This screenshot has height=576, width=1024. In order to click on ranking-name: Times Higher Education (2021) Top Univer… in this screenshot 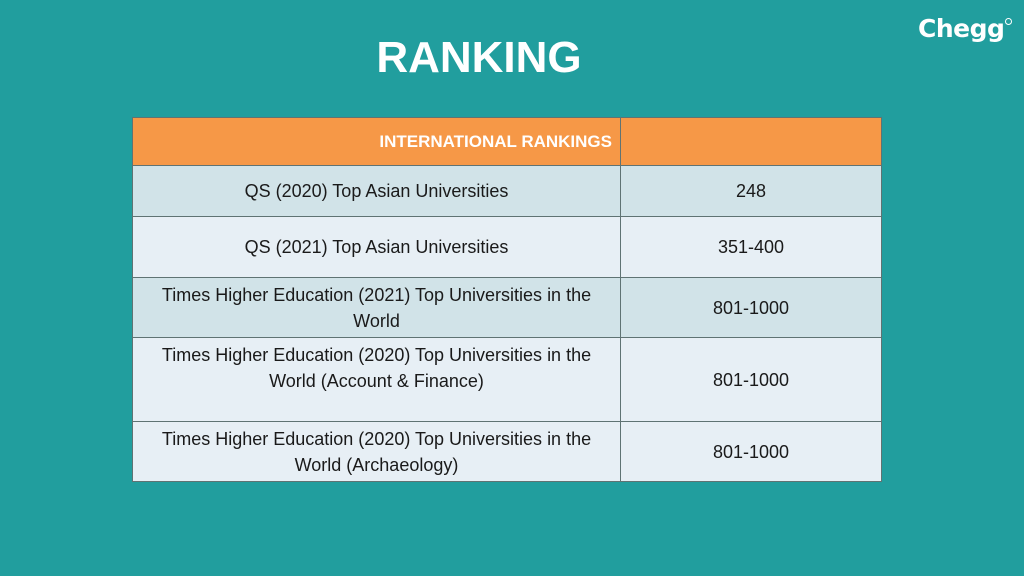, I will do `click(376, 307)`.